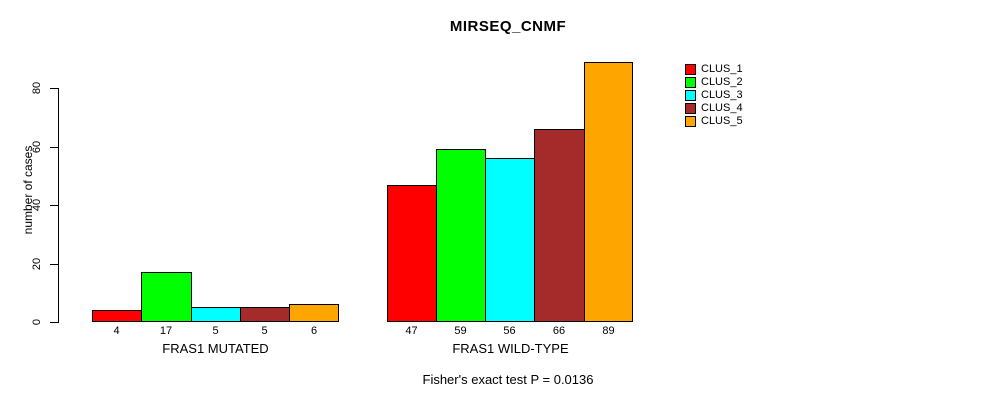 The image size is (990, 400). I want to click on fisher-test-annotation: Fisher's exact test P = 0.0136, so click(508, 379).